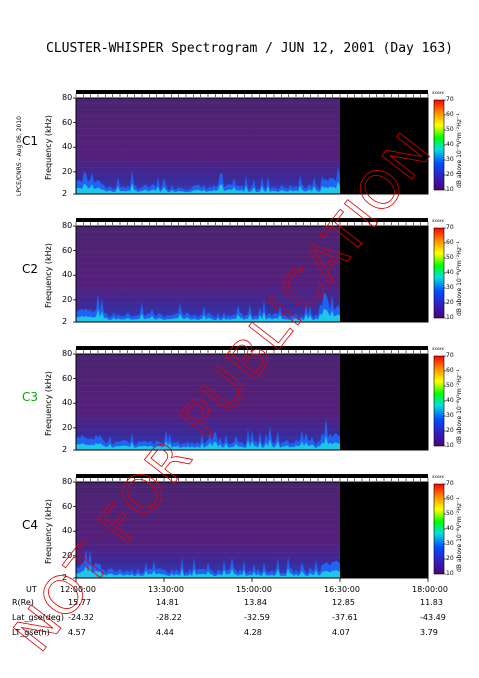  I want to click on ephemeris-value: 11.83, so click(431, 602).